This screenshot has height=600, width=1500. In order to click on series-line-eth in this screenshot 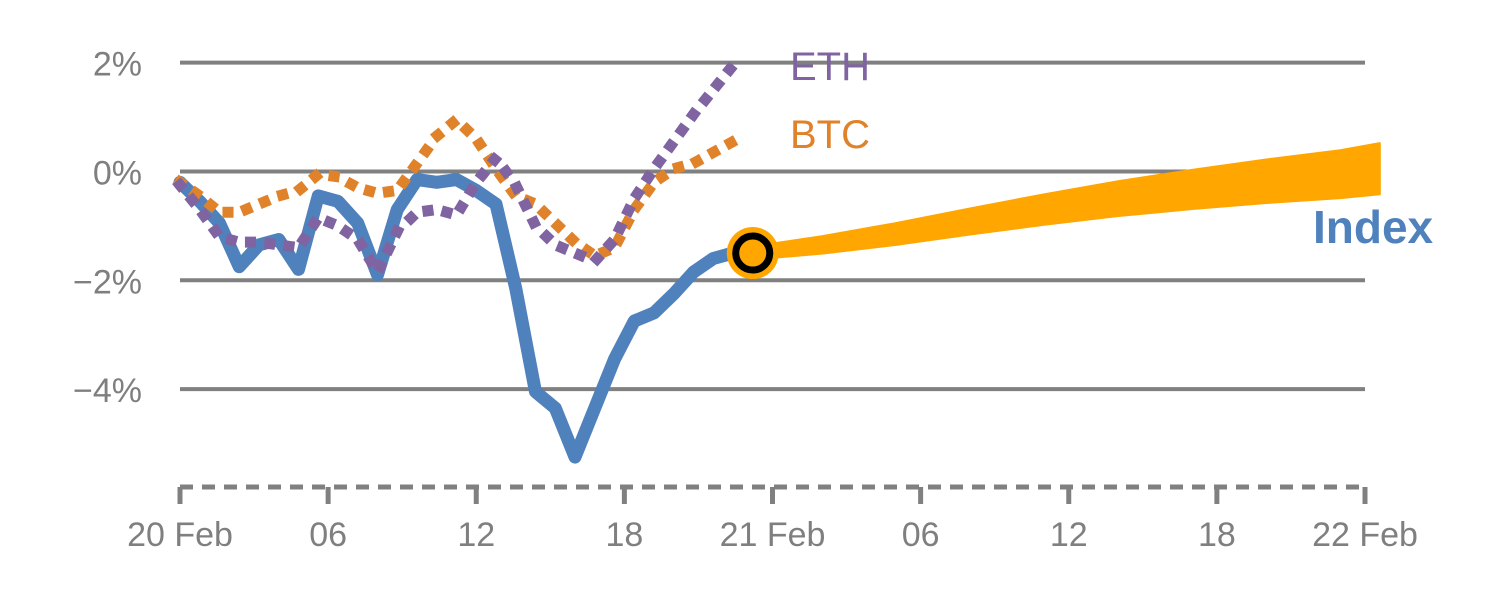, I will do `click(456, 167)`.